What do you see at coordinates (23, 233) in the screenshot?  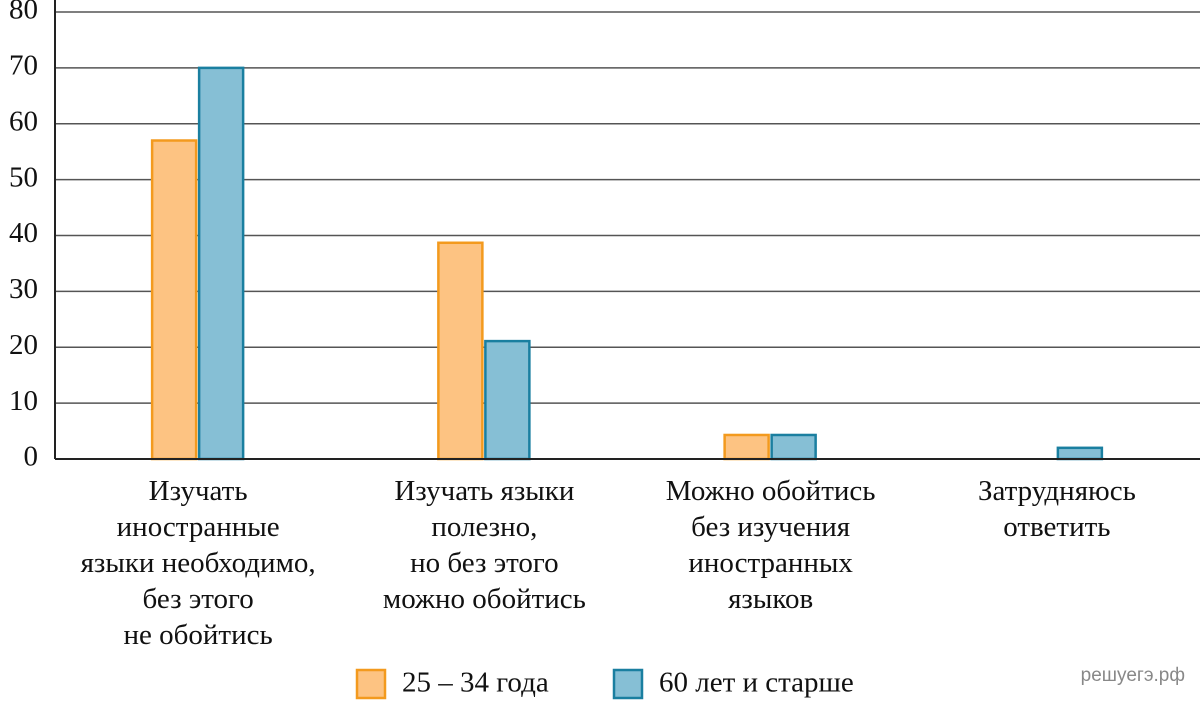 I see `y-tick-label: 40` at bounding box center [23, 233].